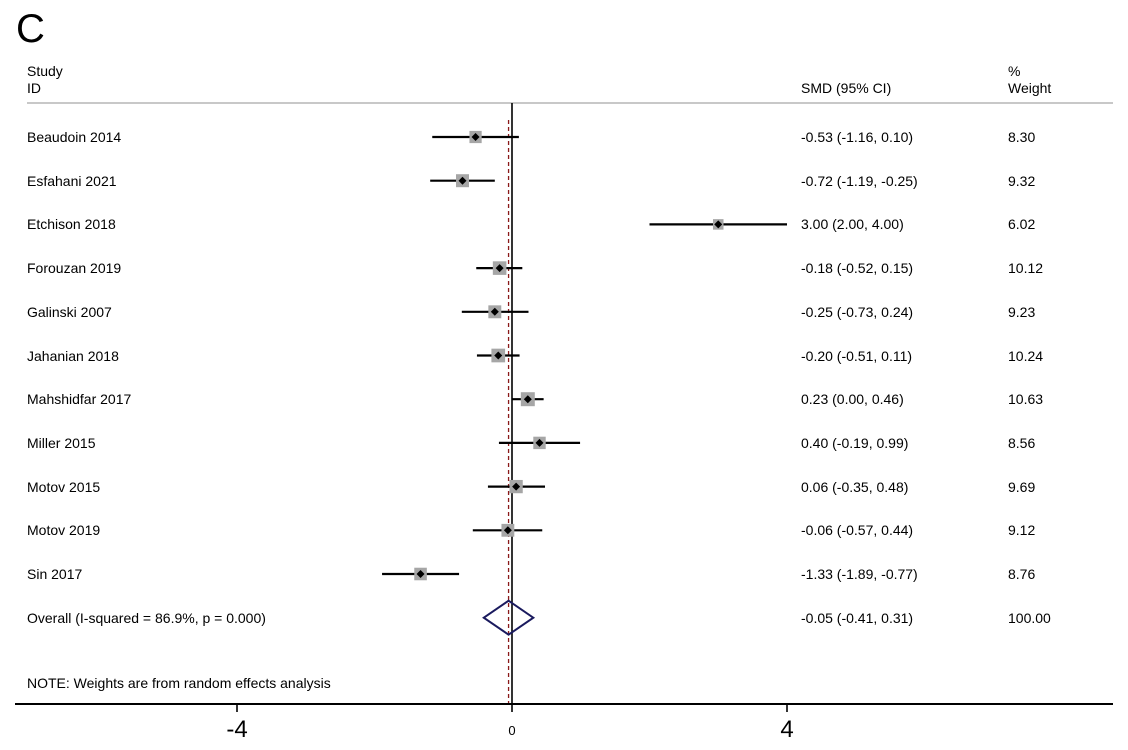 This screenshot has width=1128, height=750. I want to click on study-smd-ci: -0.25 (-0.73, 0.24), so click(857, 311).